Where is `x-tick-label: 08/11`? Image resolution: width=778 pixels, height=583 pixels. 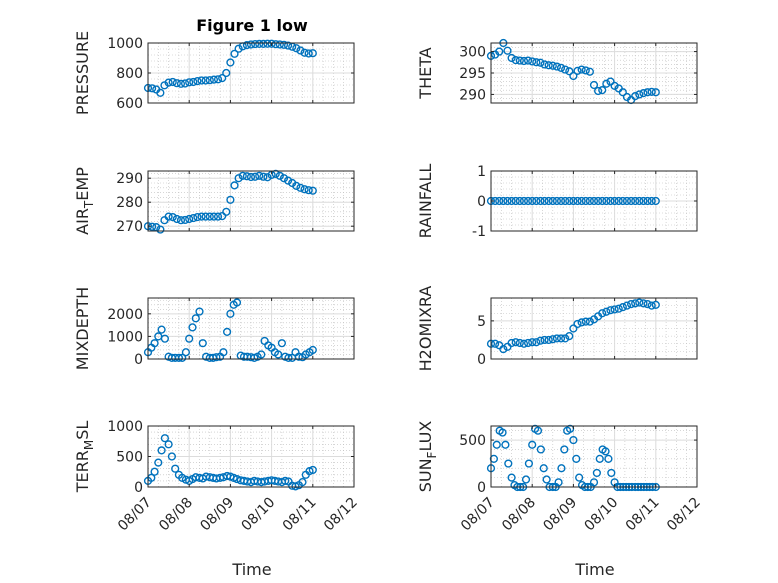 x-tick-label: 08/11 is located at coordinates (643, 515).